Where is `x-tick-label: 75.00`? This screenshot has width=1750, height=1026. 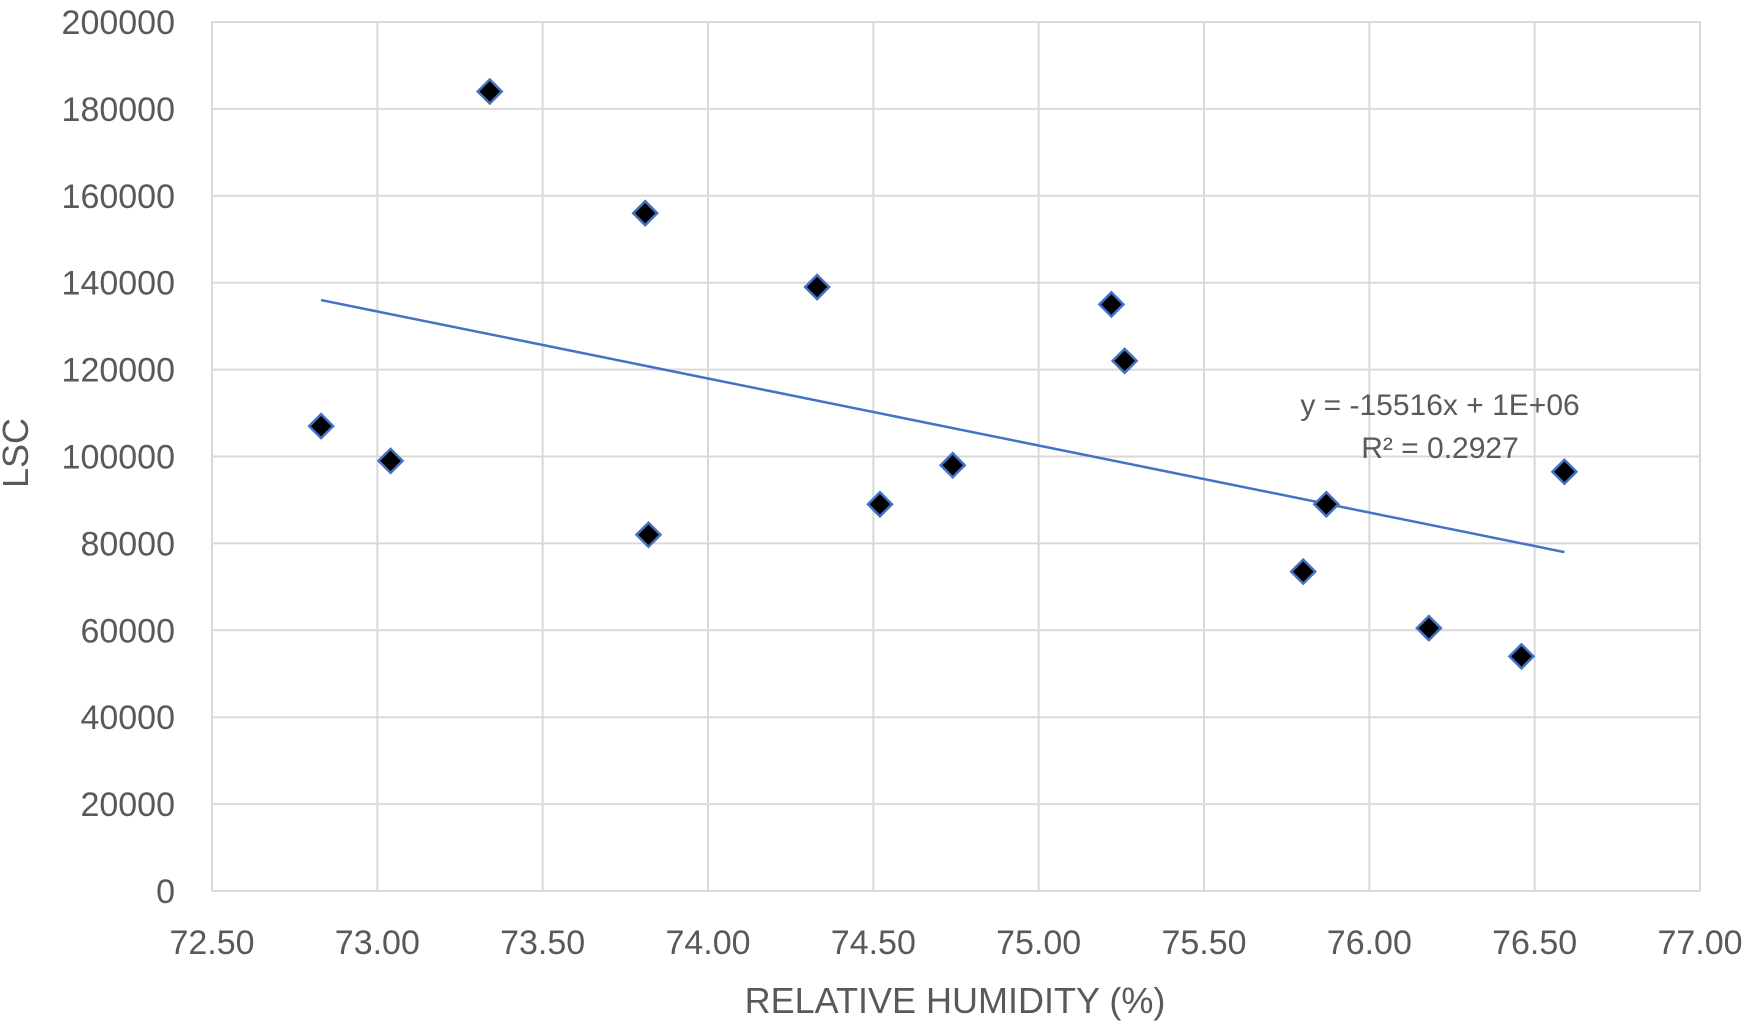 x-tick-label: 75.00 is located at coordinates (1038, 943).